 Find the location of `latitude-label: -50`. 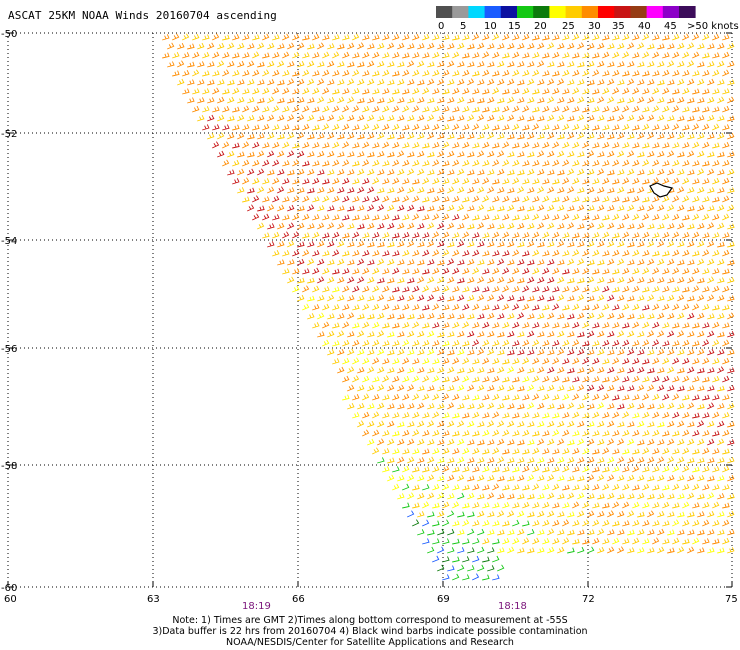

latitude-label: -50 is located at coordinates (9, 34).